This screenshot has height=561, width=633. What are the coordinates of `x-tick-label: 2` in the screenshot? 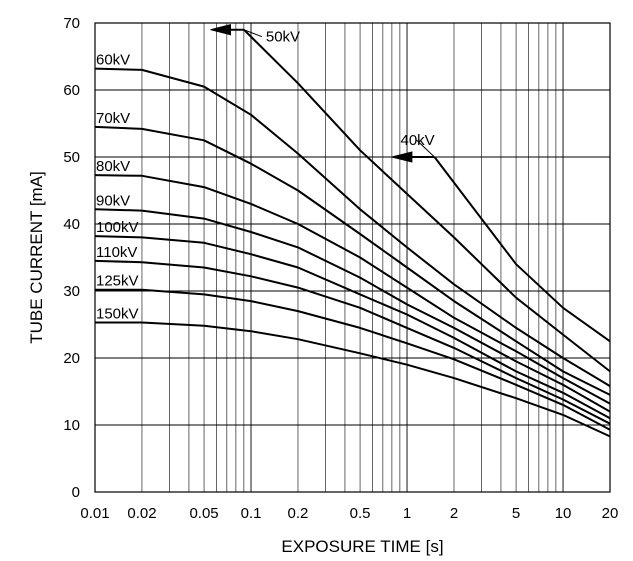 It's located at (454, 513).